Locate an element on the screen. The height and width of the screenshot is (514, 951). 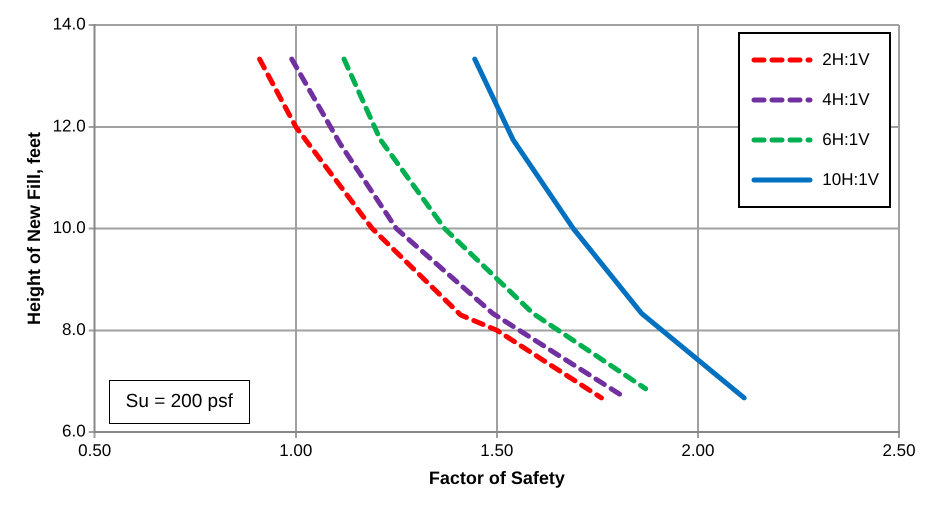
legend-label: 2H:1V is located at coordinates (846, 60).